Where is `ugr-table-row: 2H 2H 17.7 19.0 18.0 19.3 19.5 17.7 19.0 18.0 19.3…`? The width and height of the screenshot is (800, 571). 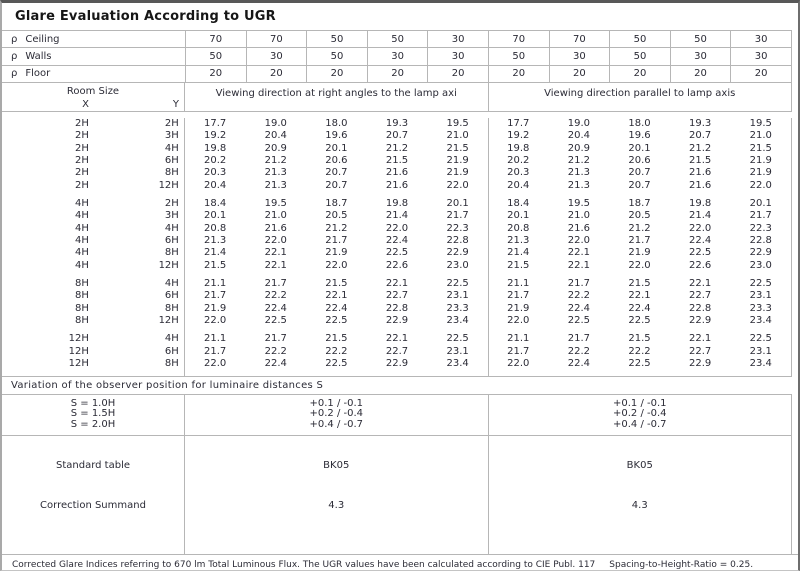 ugr-table-row: 2H 2H 17.7 19.0 18.0 19.3 19.5 17.7 19.0 18.0 19.3… is located at coordinates (396, 124).